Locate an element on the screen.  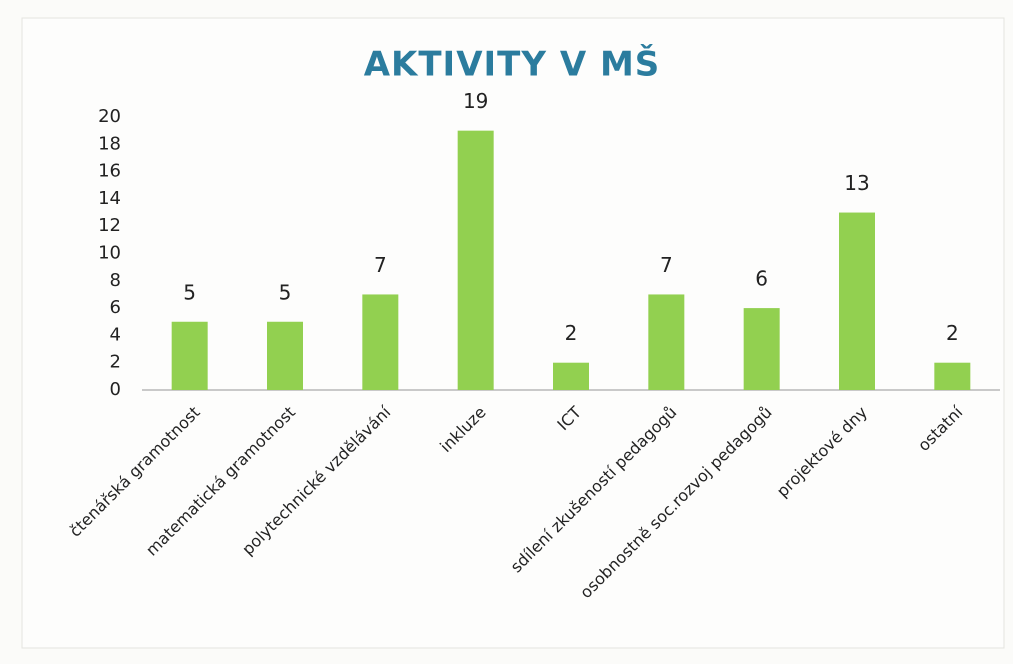
y-tick-label: 16 is located at coordinates (109, 171).